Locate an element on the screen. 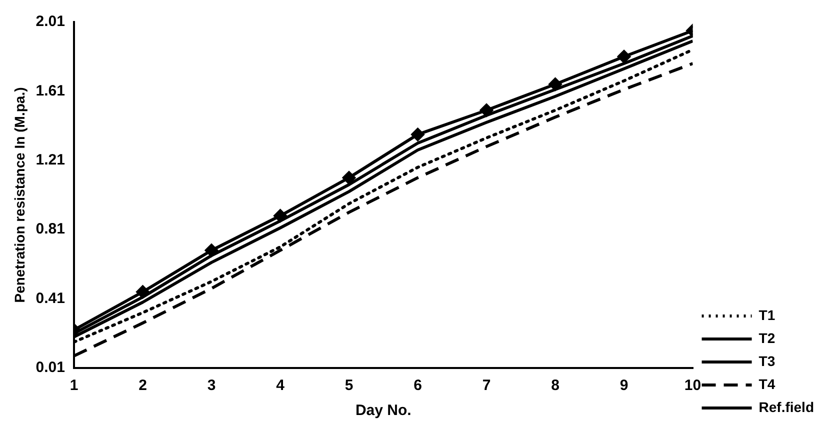  legend-label: T2 is located at coordinates (767, 338).